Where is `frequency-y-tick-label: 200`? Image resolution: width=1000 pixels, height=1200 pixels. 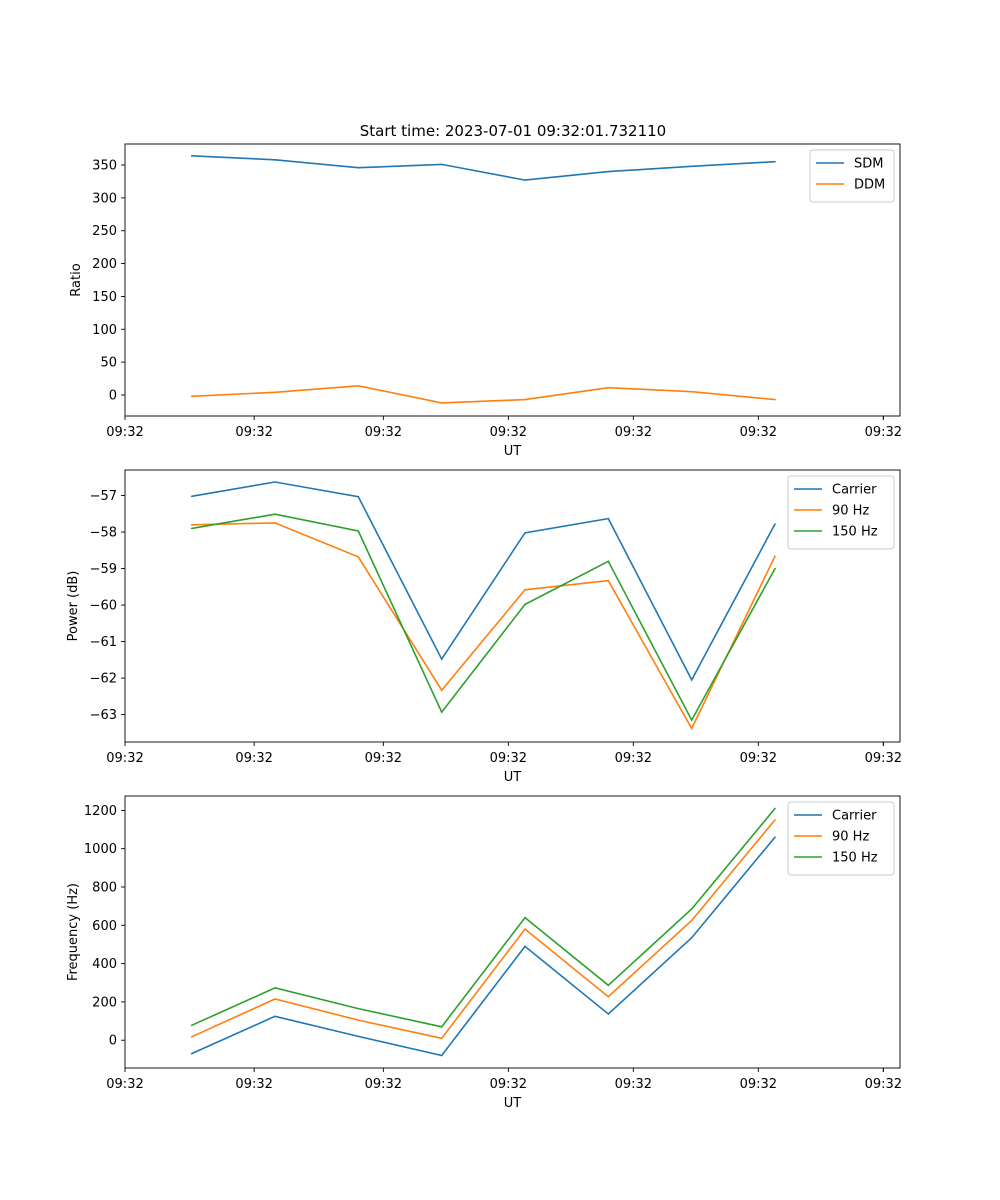
frequency-y-tick-label: 200 is located at coordinates (104, 1002).